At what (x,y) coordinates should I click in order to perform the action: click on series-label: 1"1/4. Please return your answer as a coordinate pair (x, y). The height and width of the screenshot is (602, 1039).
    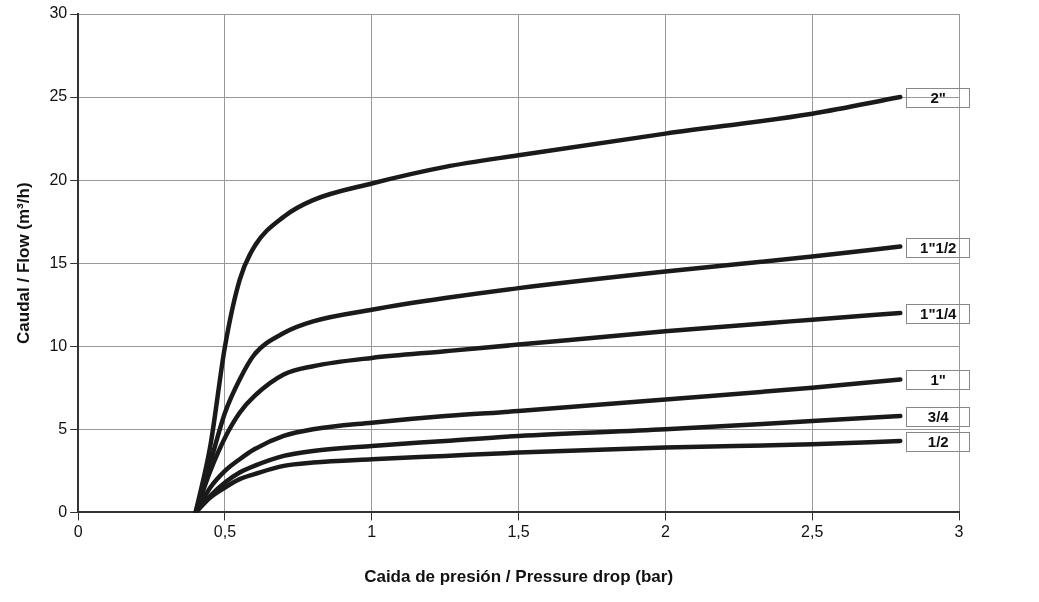
    Looking at the image, I should click on (938, 314).